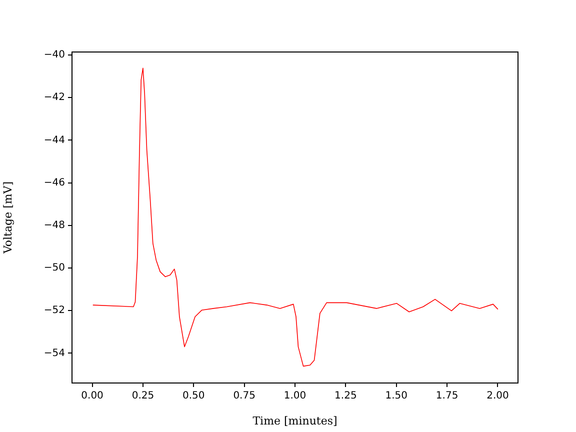 This screenshot has width=576, height=432. What do you see at coordinates (54, 182) in the screenshot?
I see `y-tick-label: −46` at bounding box center [54, 182].